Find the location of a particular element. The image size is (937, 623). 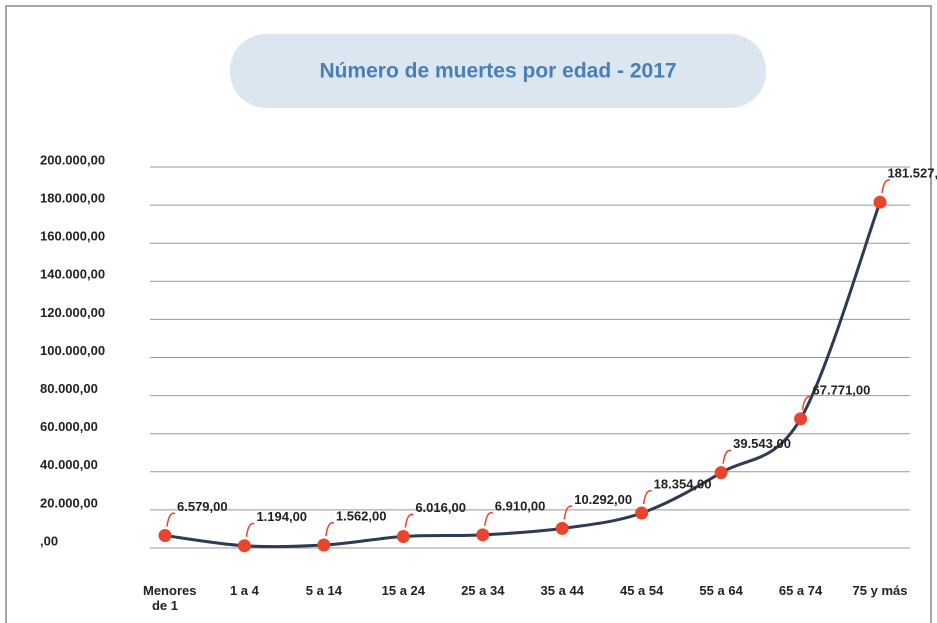

data-label: 1.194,00 is located at coordinates (281, 516).